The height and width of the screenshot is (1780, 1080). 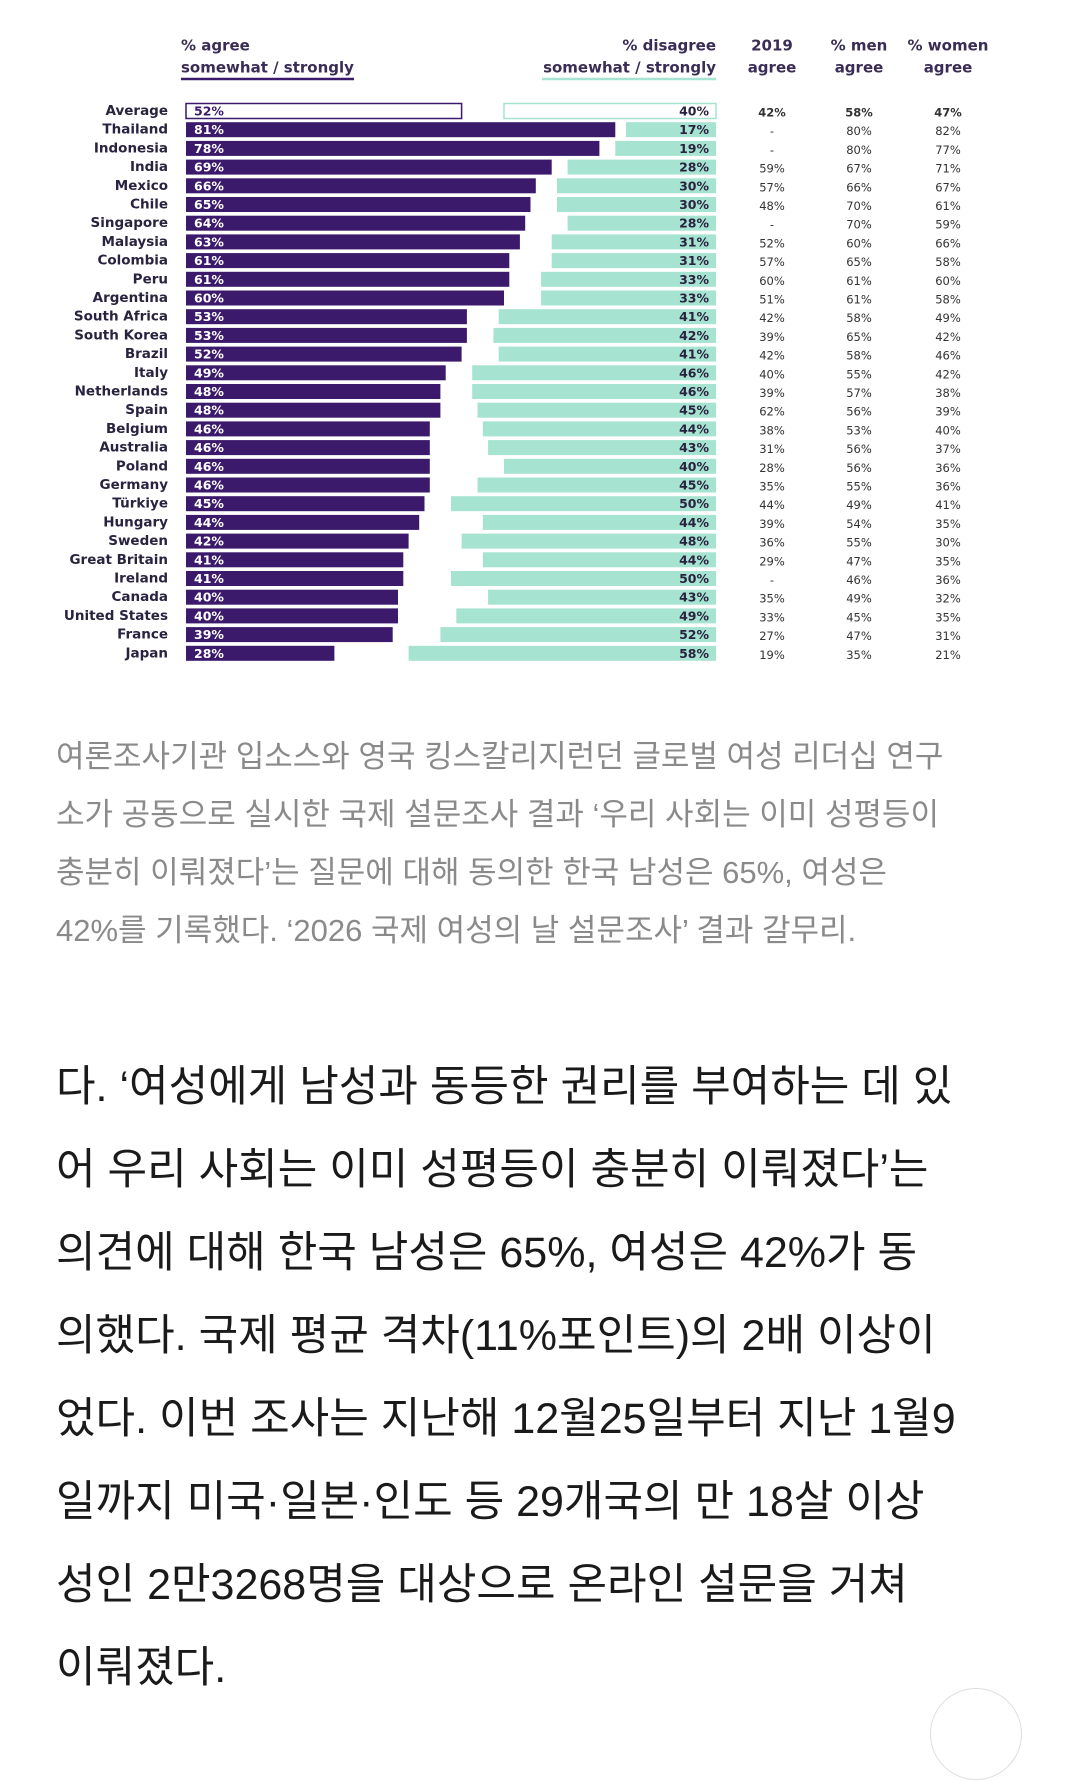 What do you see at coordinates (497, 814) in the screenshot?
I see `caption-line: 소가 공동으로 실시한 국제 설문조사 결과 ‘우리 사회는 이미 성평등이` at bounding box center [497, 814].